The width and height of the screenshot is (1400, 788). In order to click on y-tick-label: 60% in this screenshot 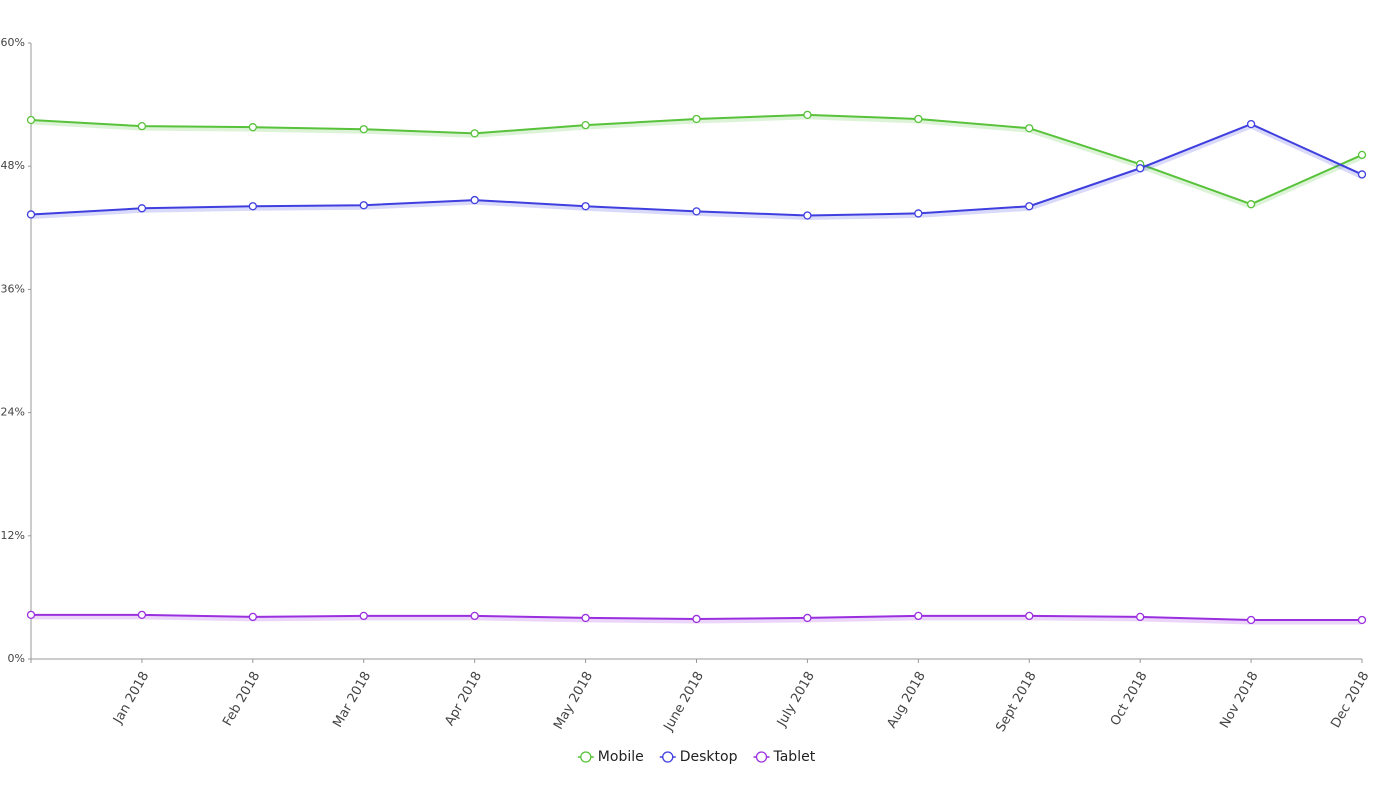, I will do `click(13, 42)`.